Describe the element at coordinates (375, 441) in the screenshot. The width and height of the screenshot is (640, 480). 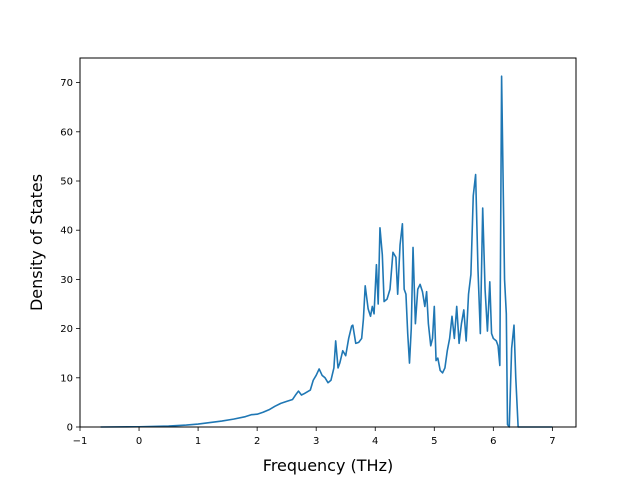
I see `x-tick-label: 4` at that location.